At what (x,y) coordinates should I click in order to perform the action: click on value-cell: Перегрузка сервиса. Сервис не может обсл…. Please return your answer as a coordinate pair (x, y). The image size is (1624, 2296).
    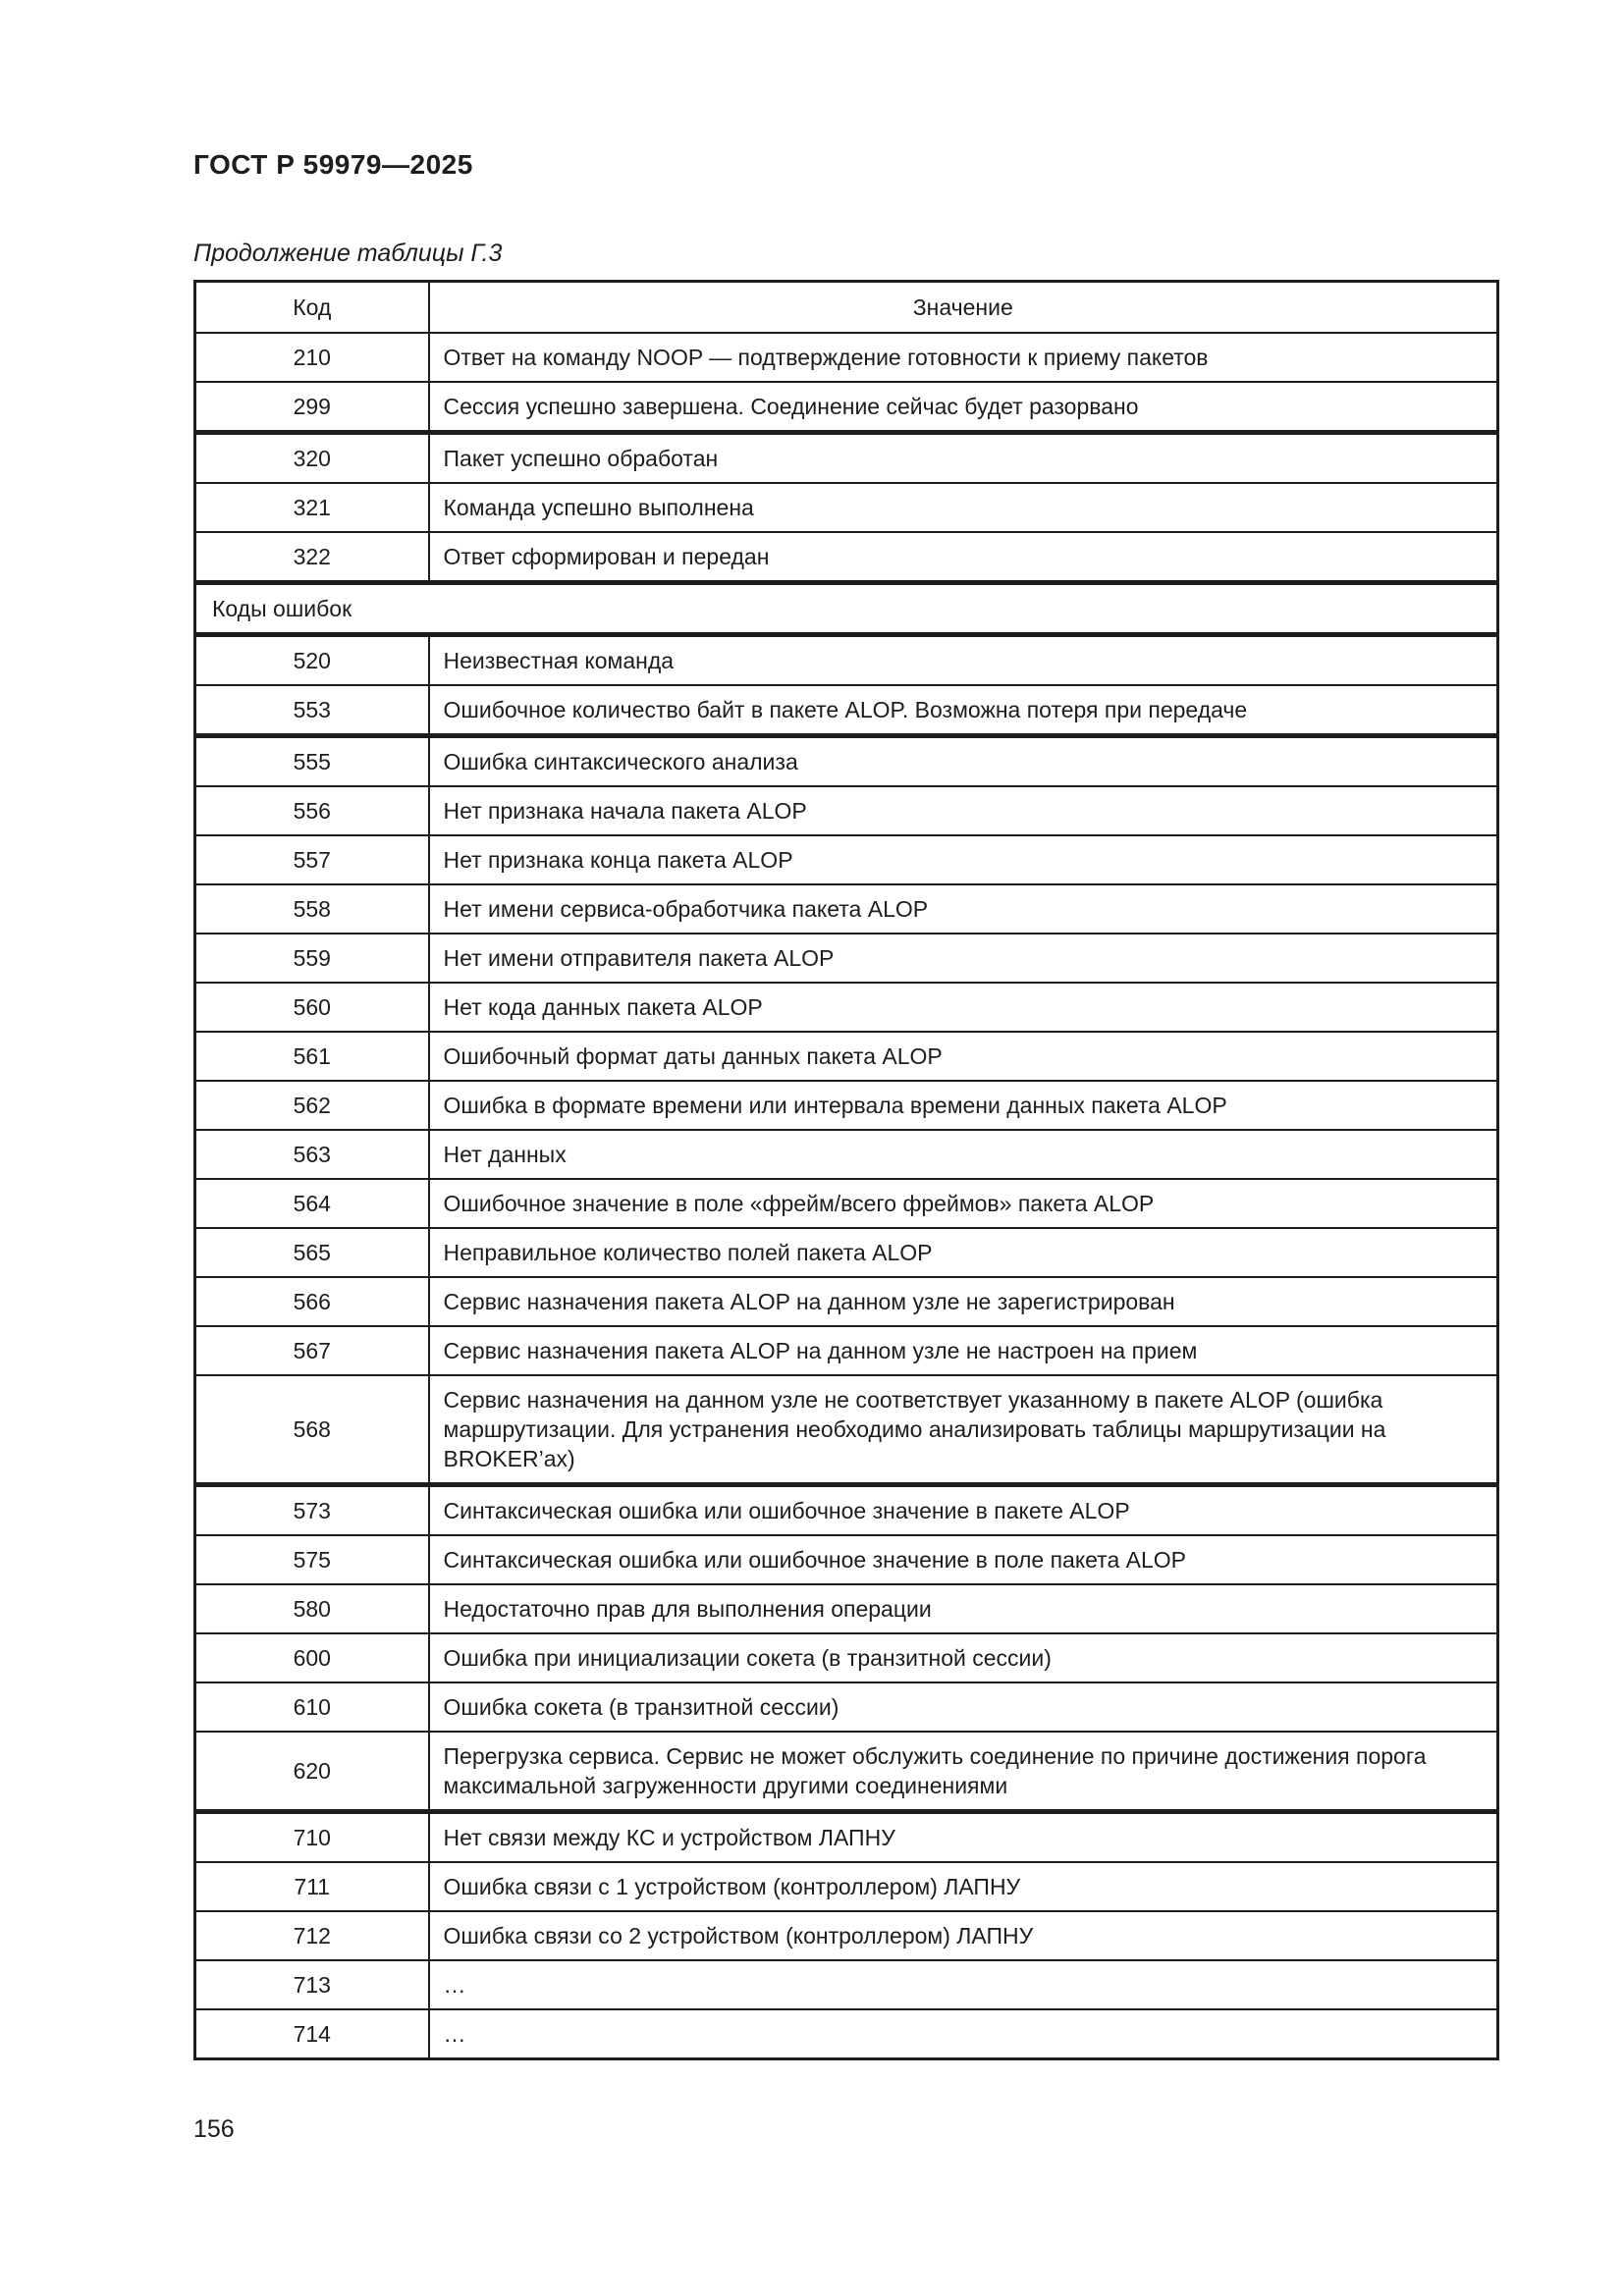
    Looking at the image, I should click on (963, 1772).